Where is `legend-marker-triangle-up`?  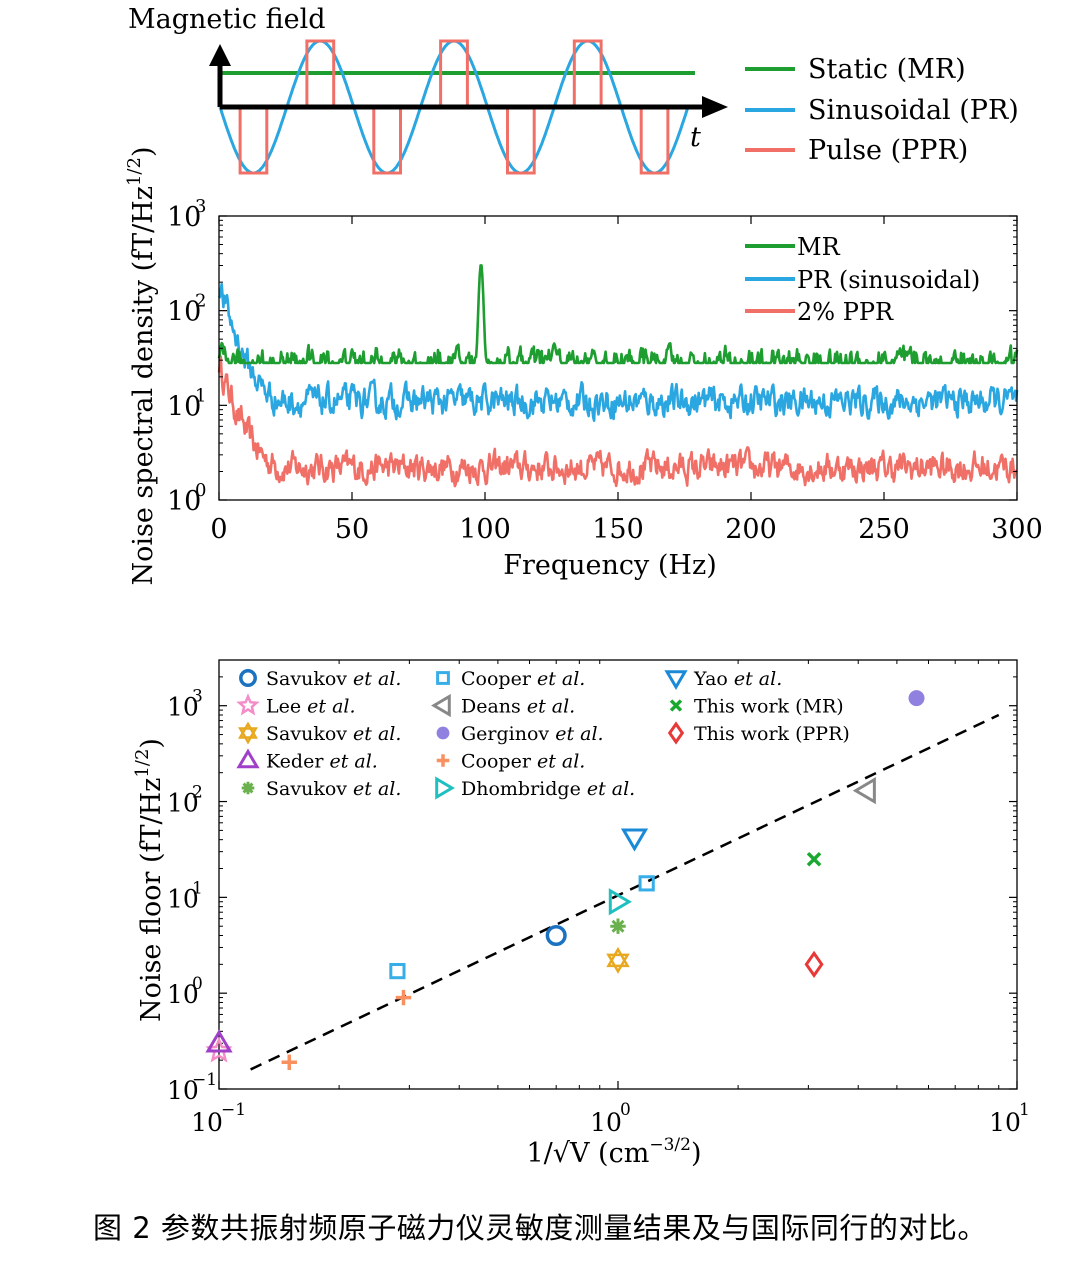 legend-marker-triangle-up is located at coordinates (248, 758).